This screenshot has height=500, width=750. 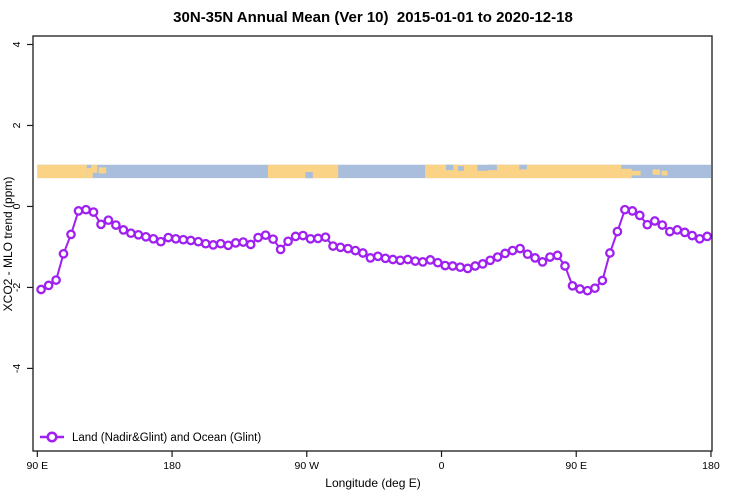 I want to click on y-axis-ticks: 4 2 0 -2 -4, so click(x=22, y=207).